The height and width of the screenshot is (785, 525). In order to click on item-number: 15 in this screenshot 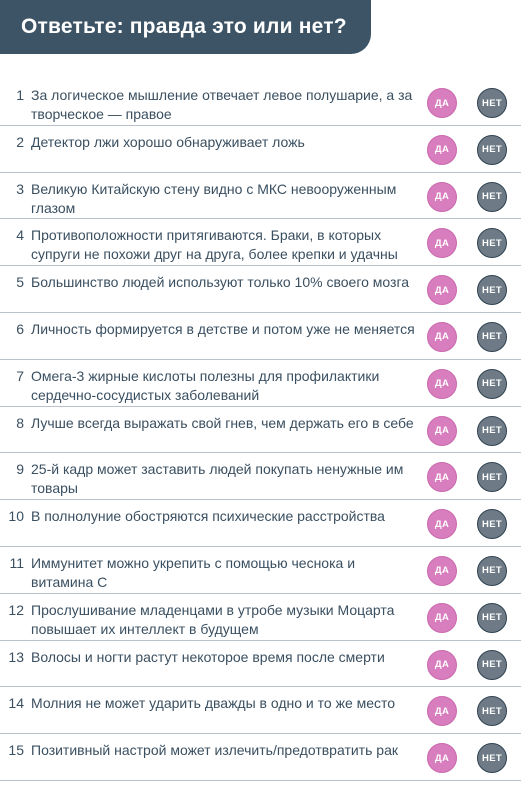, I will do `click(16, 750)`.